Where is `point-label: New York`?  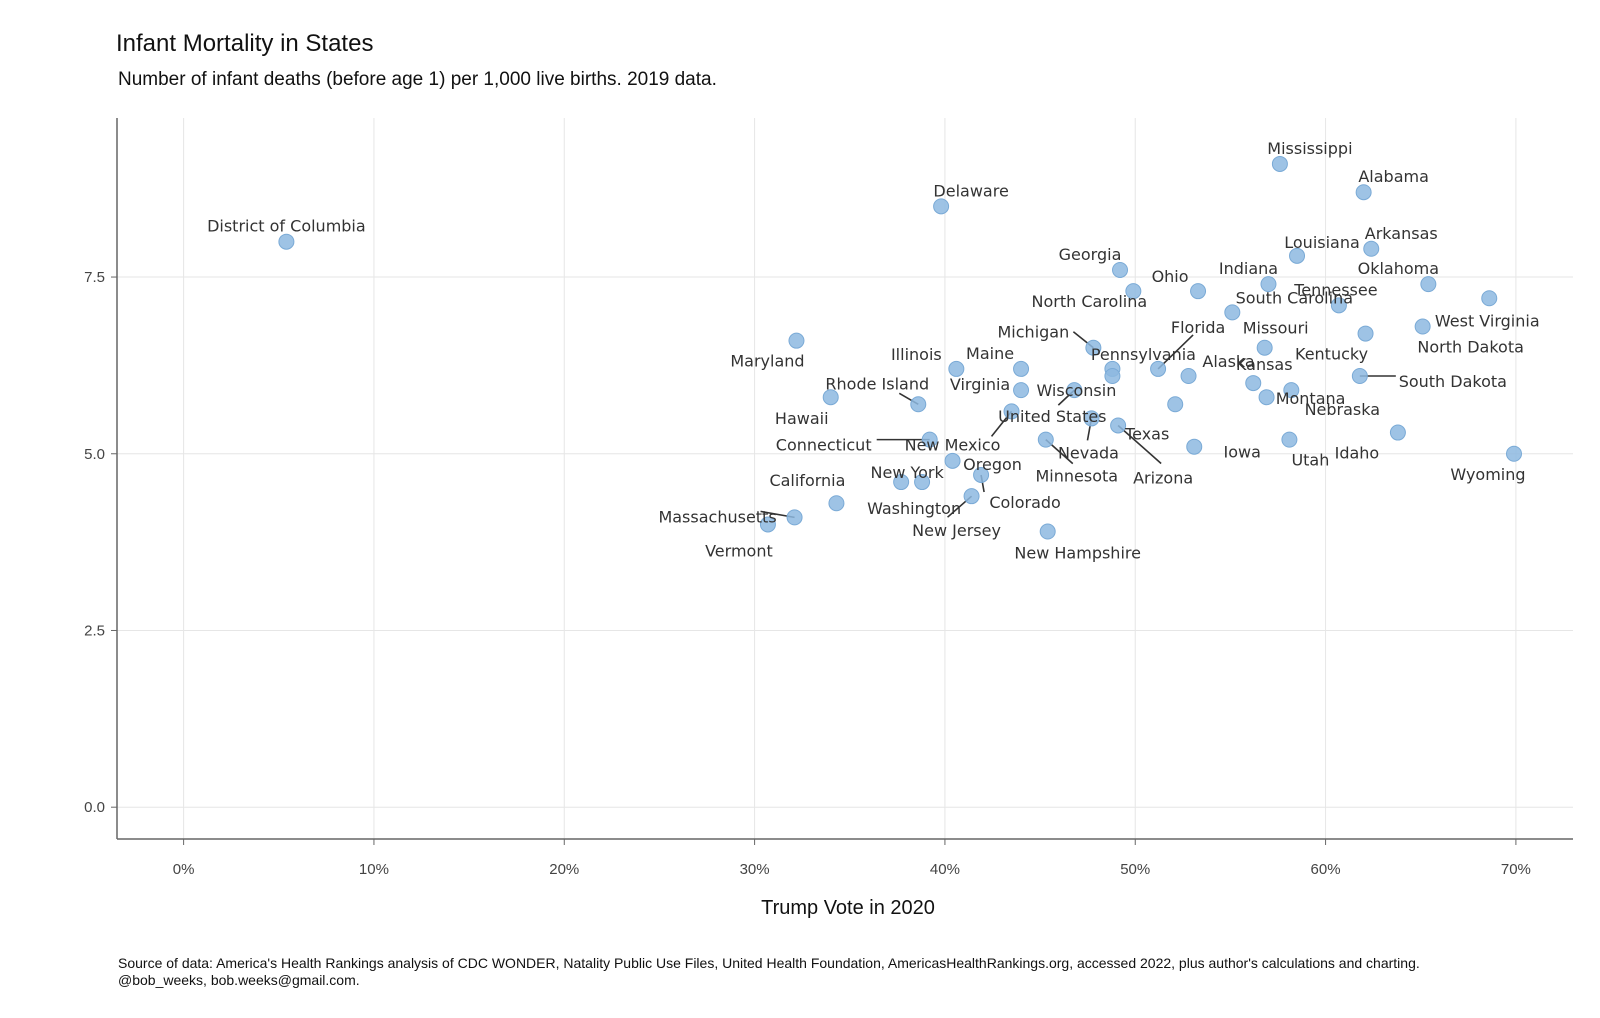 point-label: New York is located at coordinates (908, 472).